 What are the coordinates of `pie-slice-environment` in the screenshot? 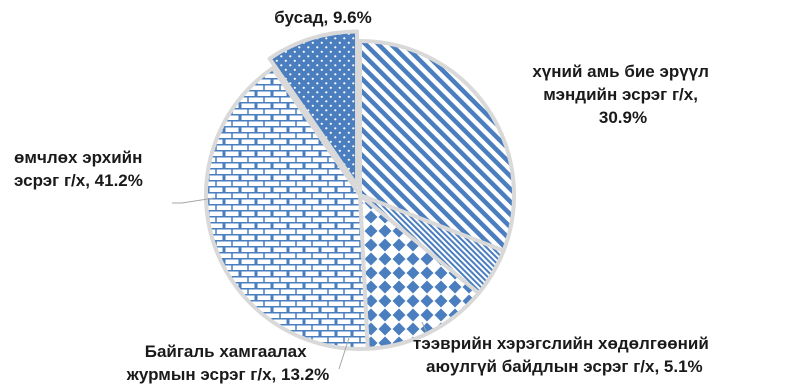 It's located at (419, 272).